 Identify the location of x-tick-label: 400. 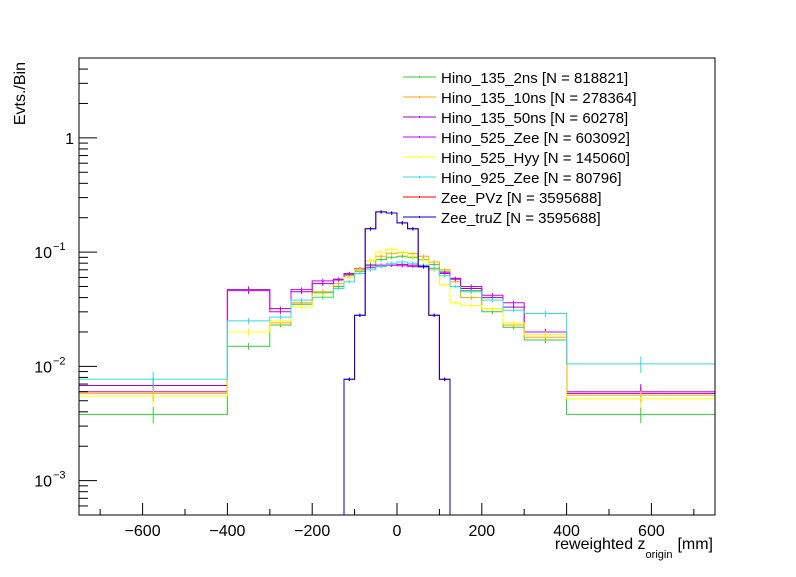
(566, 531).